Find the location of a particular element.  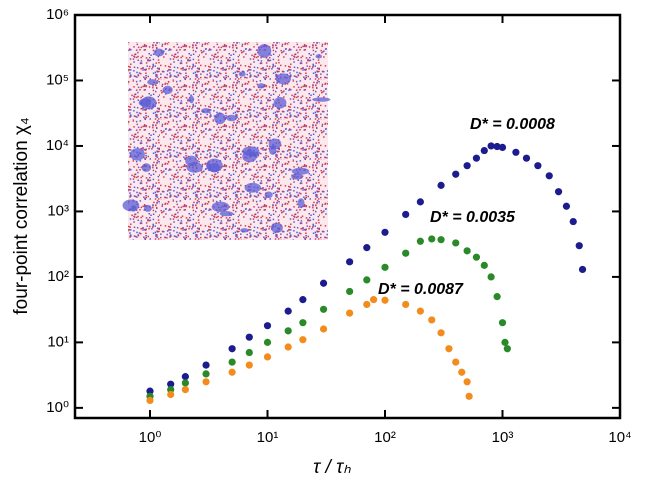

x-tick-label: 10³ is located at coordinates (503, 437).